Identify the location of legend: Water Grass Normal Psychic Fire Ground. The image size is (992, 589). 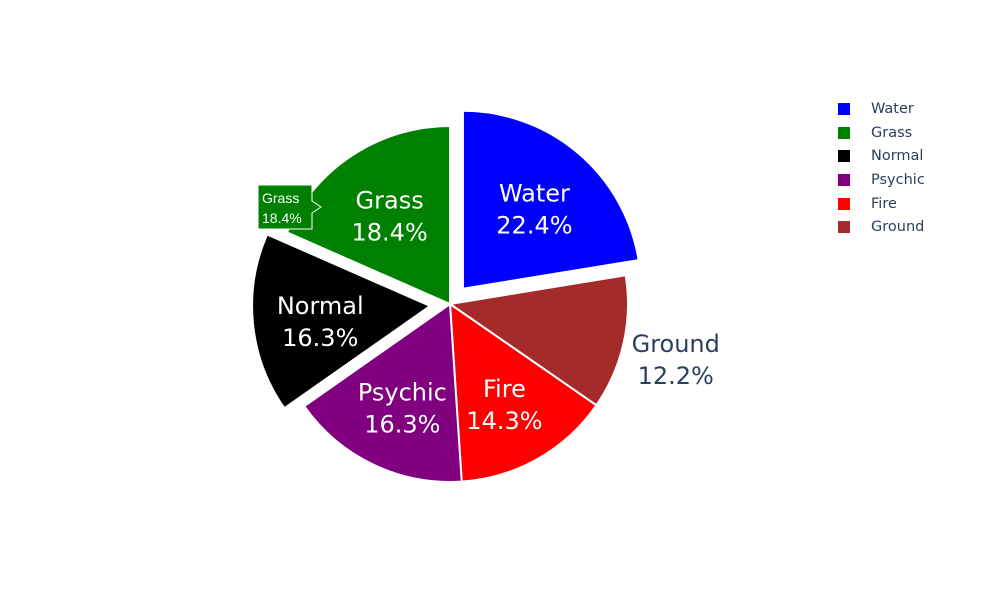
(881, 168).